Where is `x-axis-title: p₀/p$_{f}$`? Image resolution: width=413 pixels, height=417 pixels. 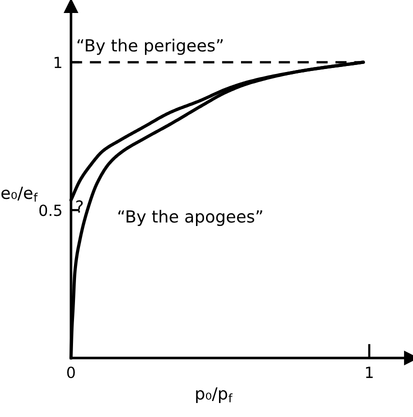
x-axis-title: p₀/p$_{f}$ is located at coordinates (214, 395).